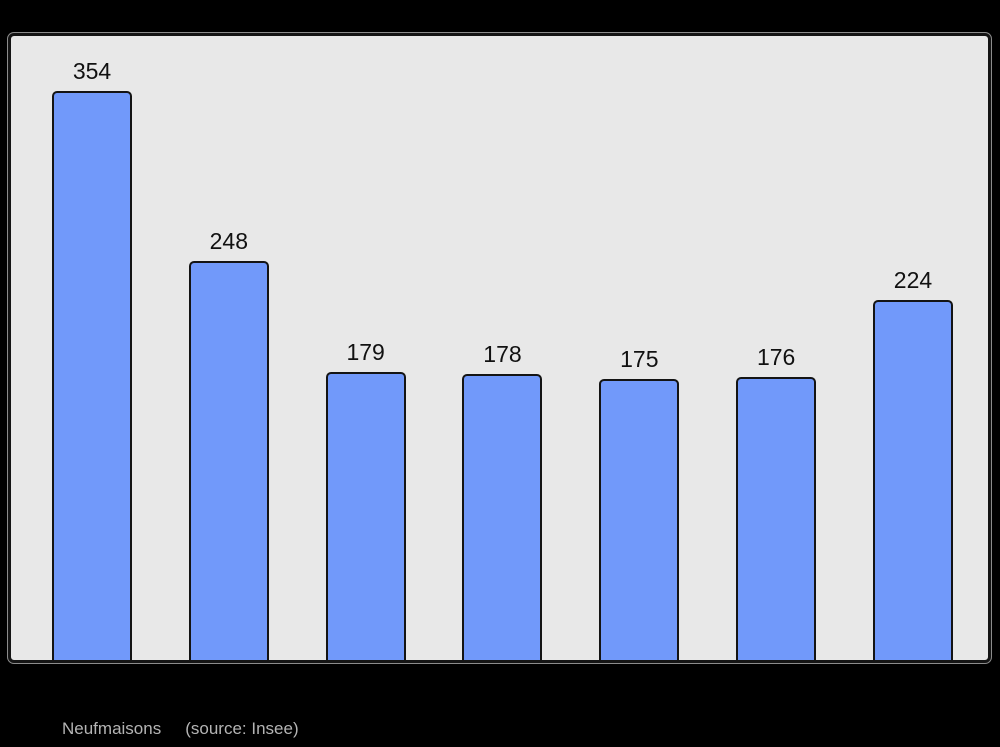 The width and height of the screenshot is (1000, 747). I want to click on bar-value-label: 248, so click(229, 241).